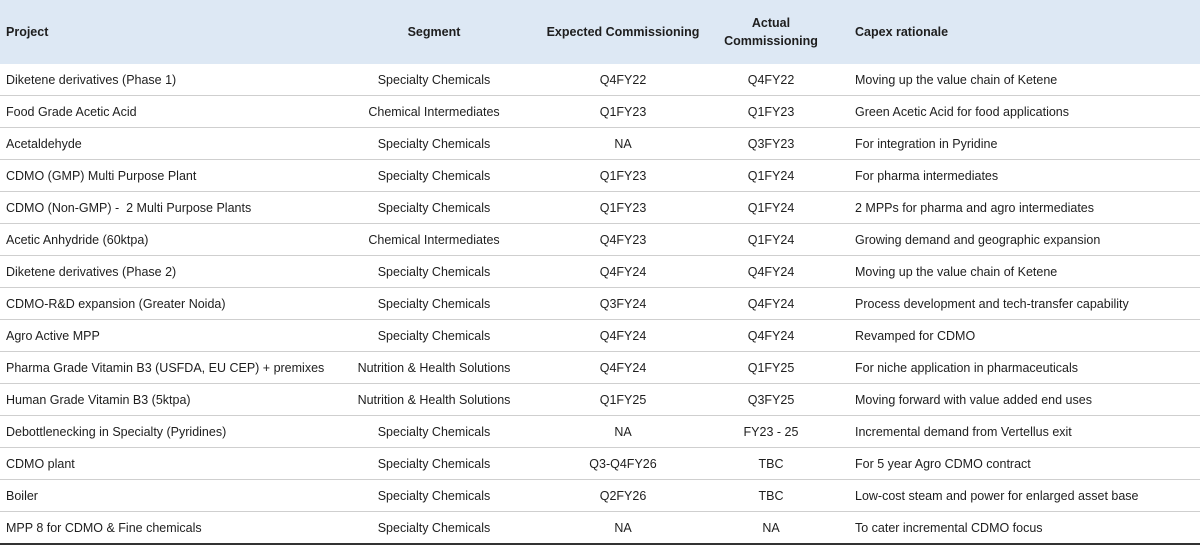 The image size is (1200, 557). I want to click on project-cell: Food Grade Acetic Acid, so click(170, 111).